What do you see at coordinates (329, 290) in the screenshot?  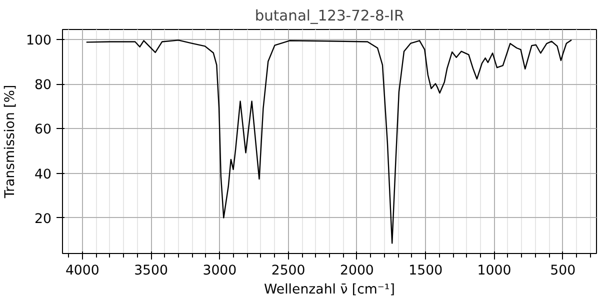 I see `x-axis-title: Wellenzahl ν̄ [cm⁻¹]` at bounding box center [329, 290].